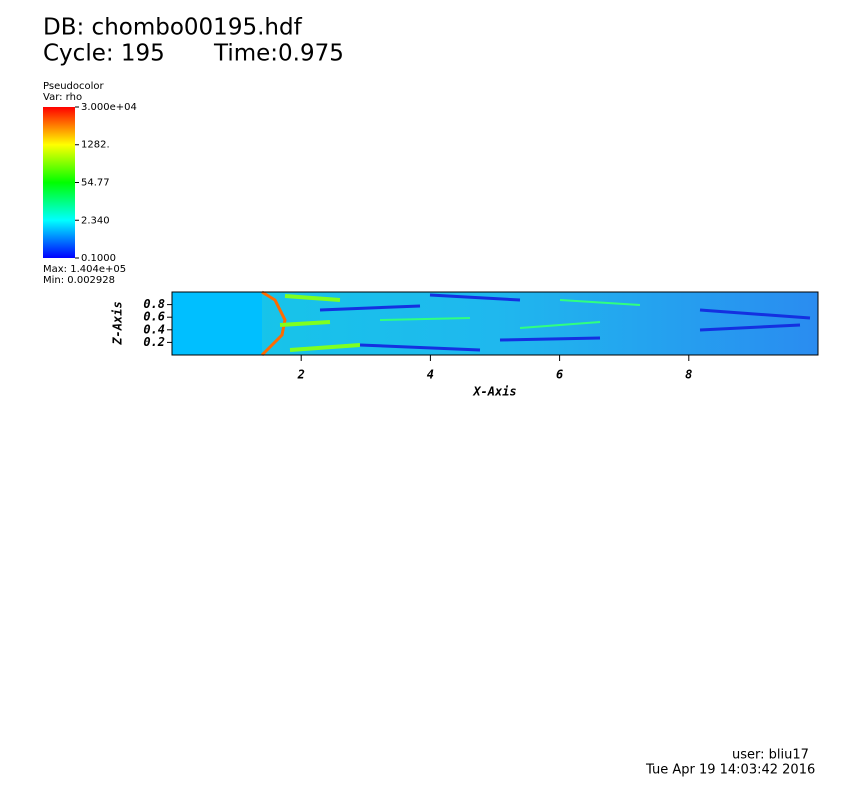 The image size is (863, 791). What do you see at coordinates (154, 342) in the screenshot?
I see `y-tick-label: 0.2` at bounding box center [154, 342].